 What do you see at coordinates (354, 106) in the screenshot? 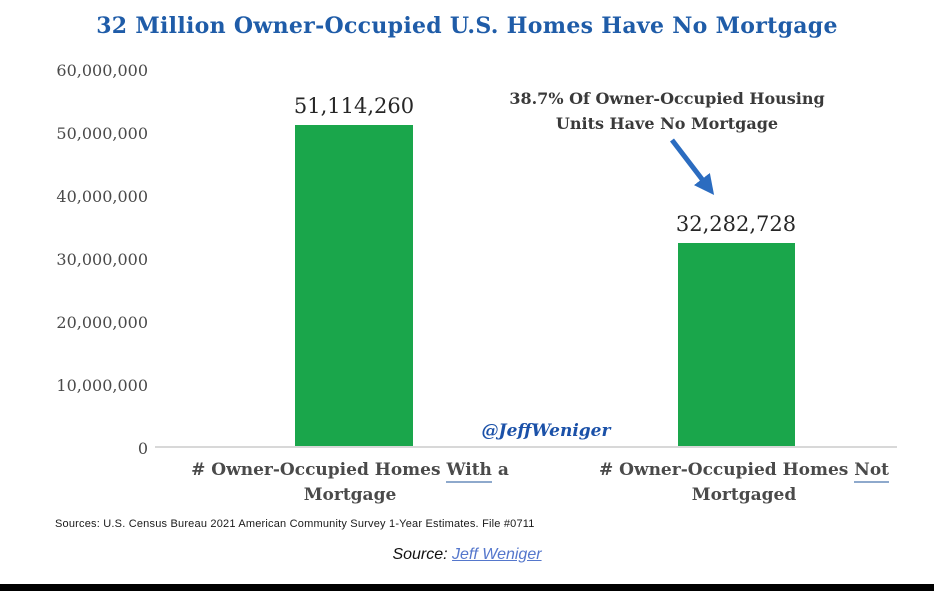
I see `bar-value-with-mortgage: 51,114,260` at bounding box center [354, 106].